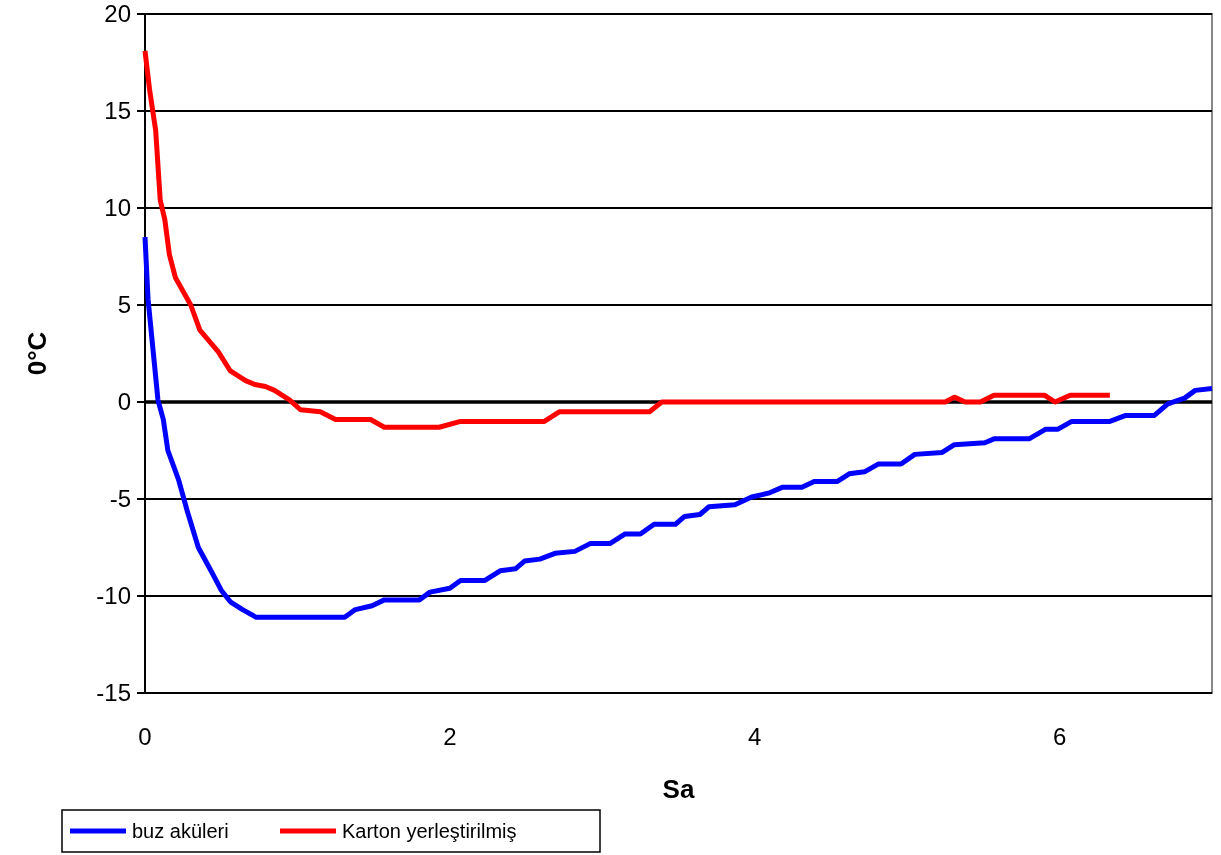 The width and height of the screenshot is (1221, 855). Describe the element at coordinates (450, 736) in the screenshot. I see `x-tick-label: 2` at that location.